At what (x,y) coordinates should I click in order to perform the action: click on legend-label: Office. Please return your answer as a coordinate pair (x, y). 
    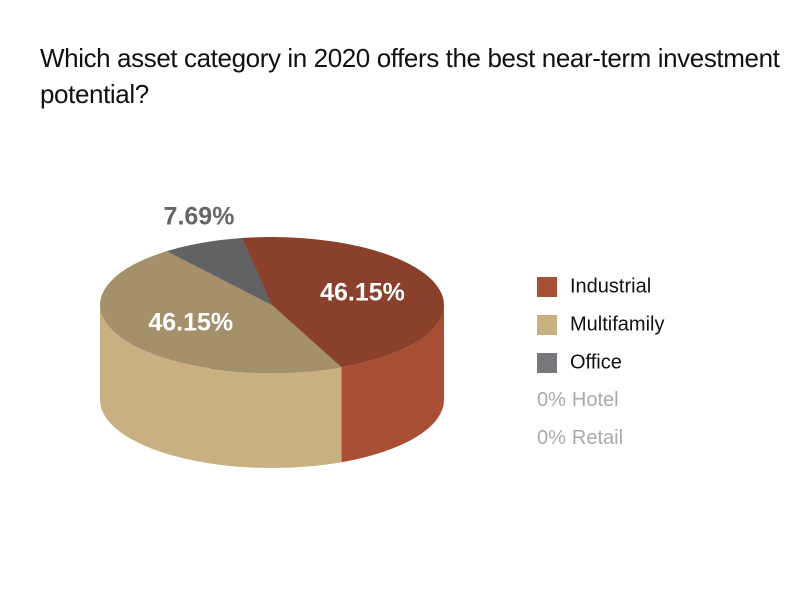
    Looking at the image, I should click on (596, 362).